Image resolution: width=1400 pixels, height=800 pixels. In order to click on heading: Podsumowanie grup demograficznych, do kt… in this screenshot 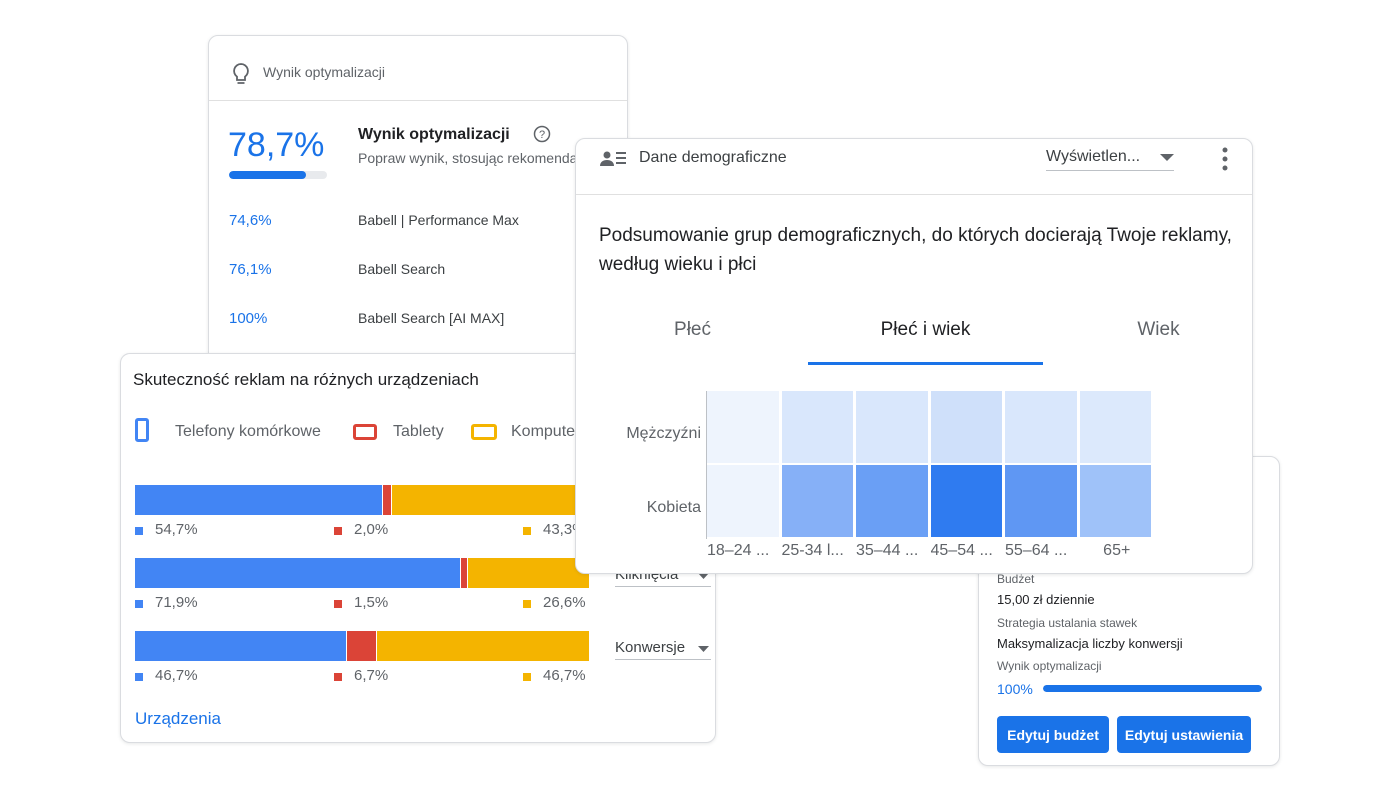, I will do `click(915, 250)`.